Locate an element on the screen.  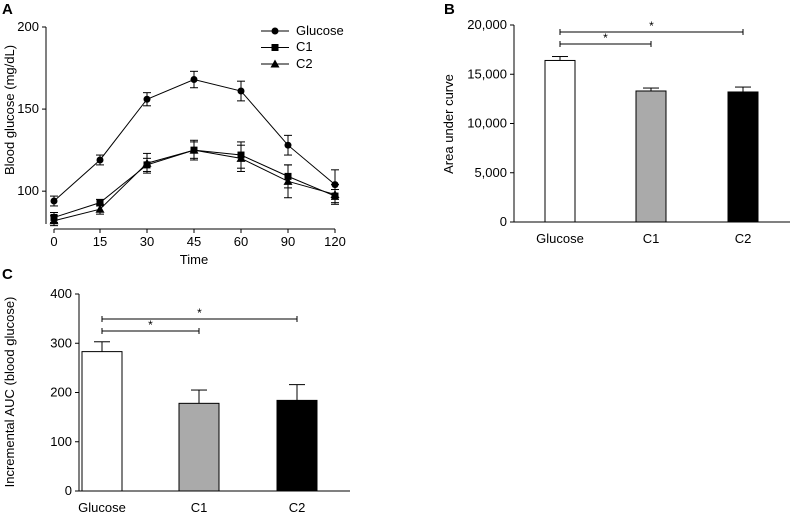
y-tick-label: 10,000 is located at coordinates (487, 123).